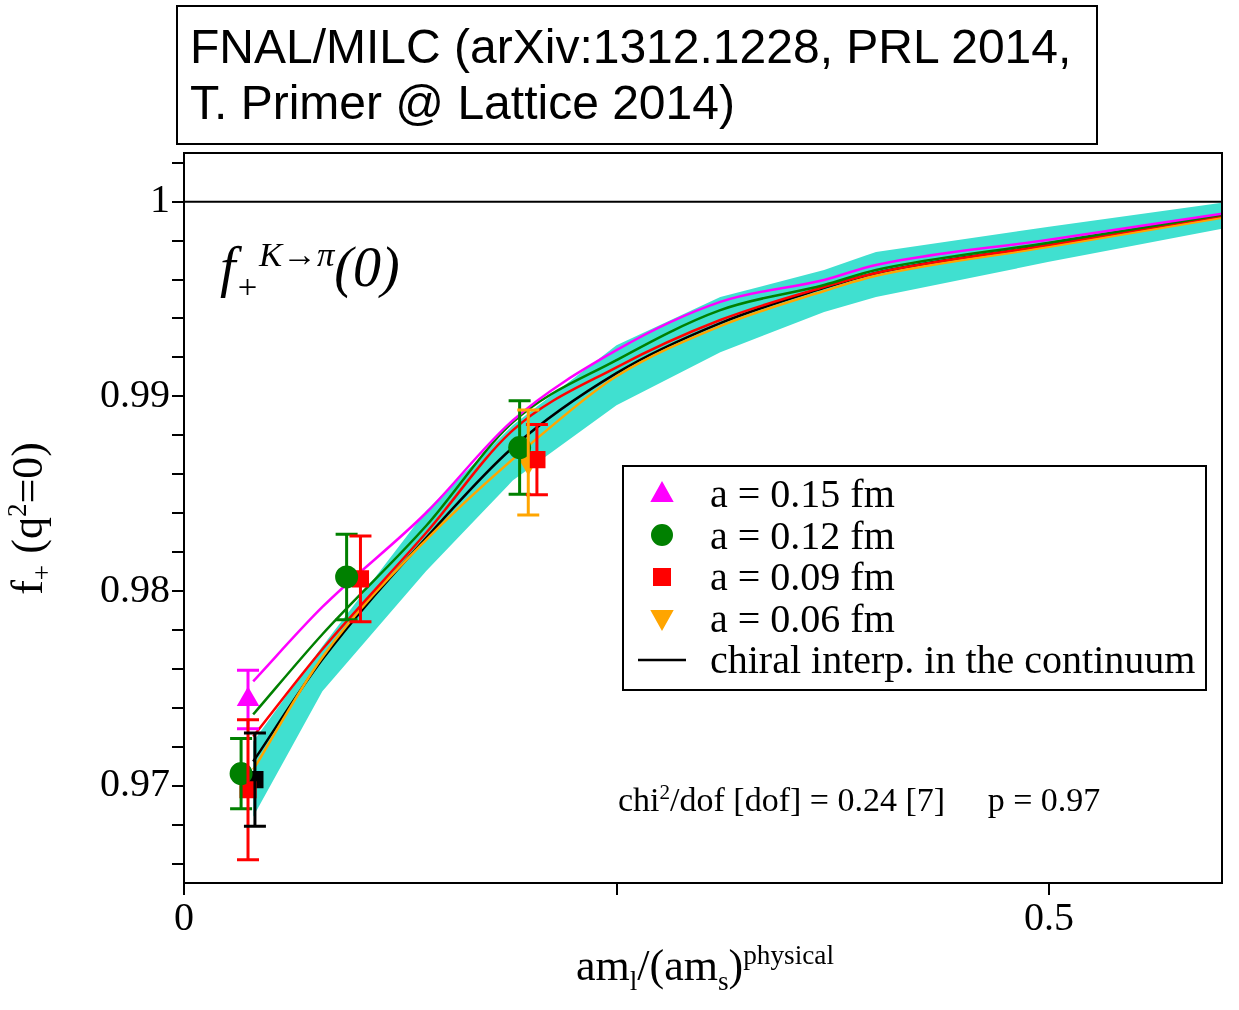 The height and width of the screenshot is (1010, 1239). I want to click on y-tick-label: 1, so click(160, 199).